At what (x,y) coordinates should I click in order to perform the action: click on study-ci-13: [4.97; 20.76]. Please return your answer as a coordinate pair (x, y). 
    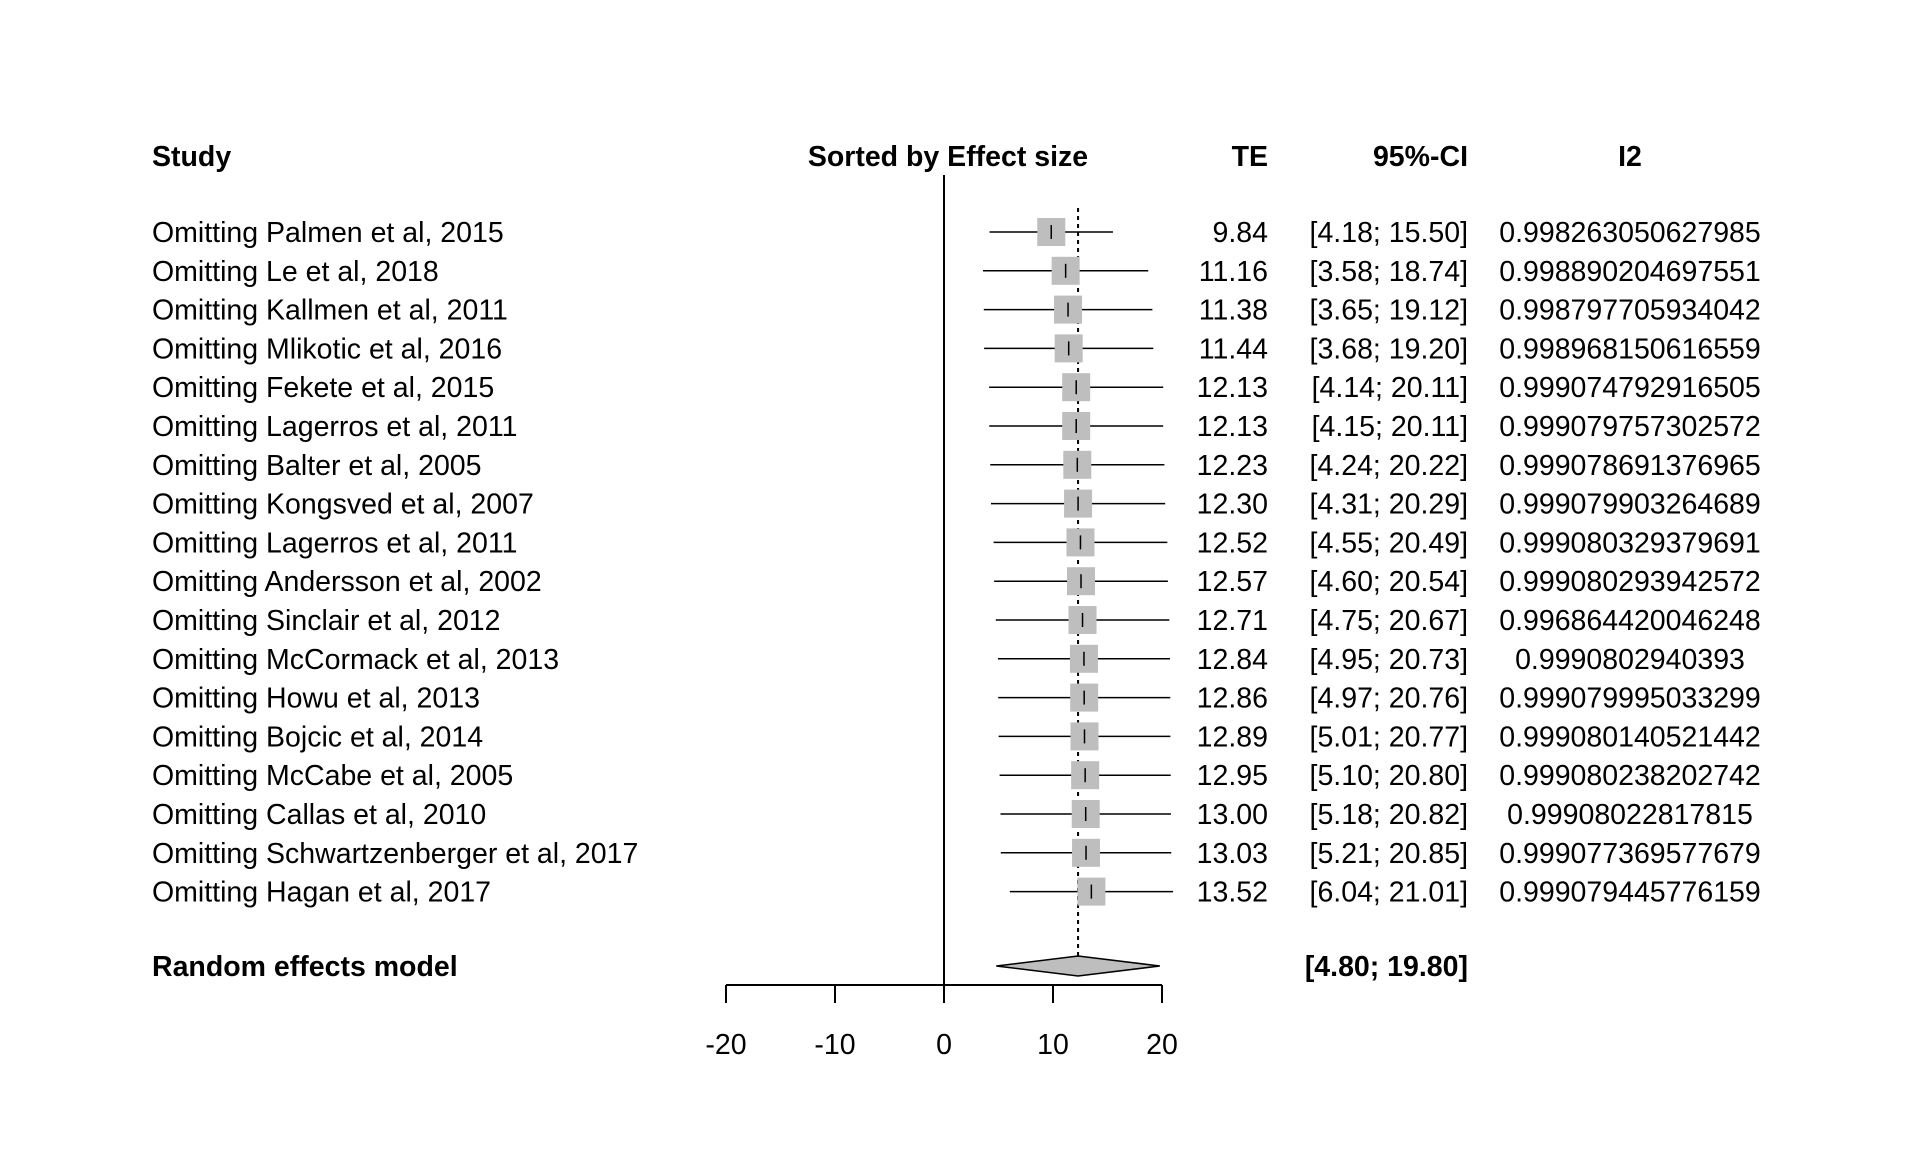
    Looking at the image, I should click on (1389, 699).